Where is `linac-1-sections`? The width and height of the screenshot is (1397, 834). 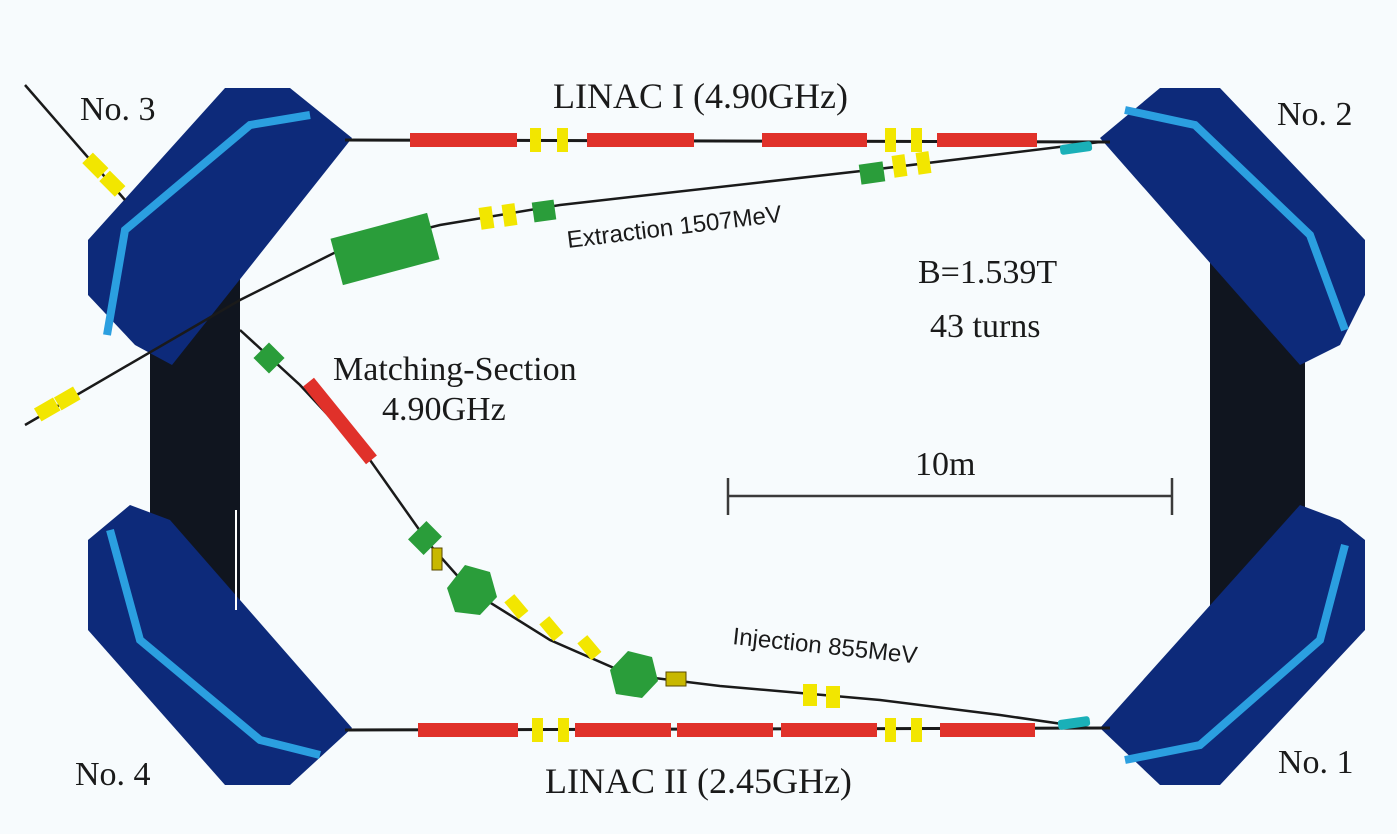
linac-1-sections is located at coordinates (723, 140).